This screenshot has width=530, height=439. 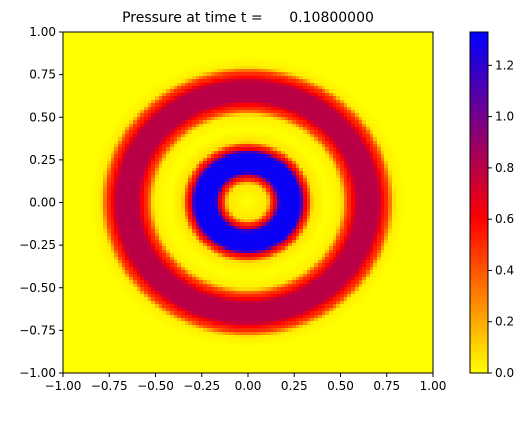 I want to click on colorbar-tick-label: 1.0, so click(x=504, y=117).